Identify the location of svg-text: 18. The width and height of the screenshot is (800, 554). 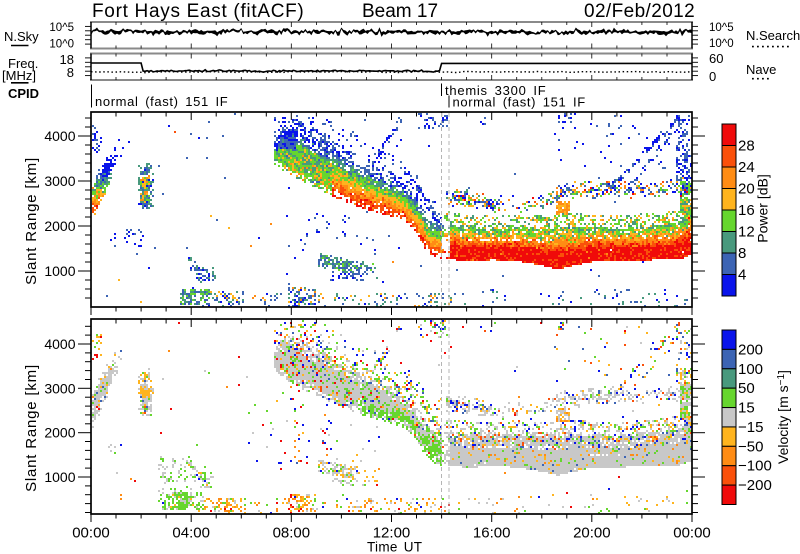
(67, 59).